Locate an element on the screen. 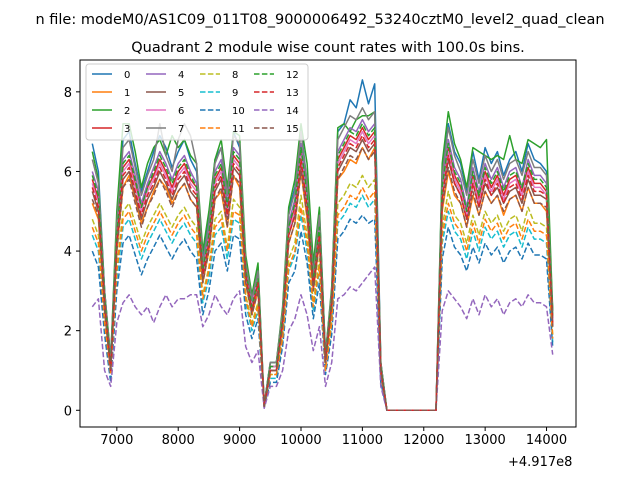 The height and width of the screenshot is (480, 640). y-tick-label: 0 is located at coordinates (68, 411).